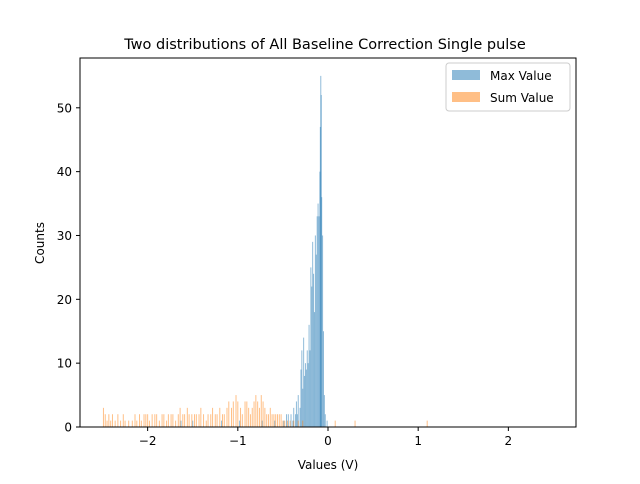 The image size is (640, 484). Describe the element at coordinates (64, 108) in the screenshot. I see `y-tick-label: 50` at that location.